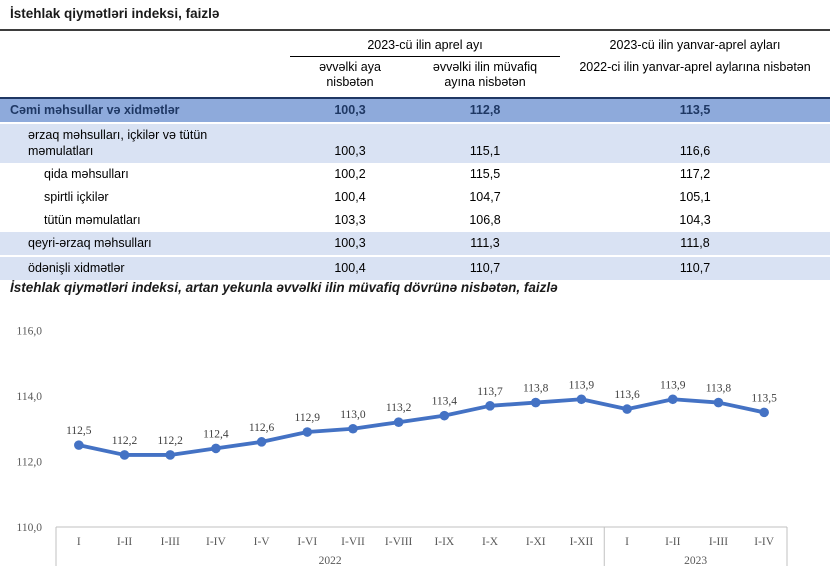 The height and width of the screenshot is (587, 830). I want to click on x-axis-tick-label: I-X, so click(490, 542).